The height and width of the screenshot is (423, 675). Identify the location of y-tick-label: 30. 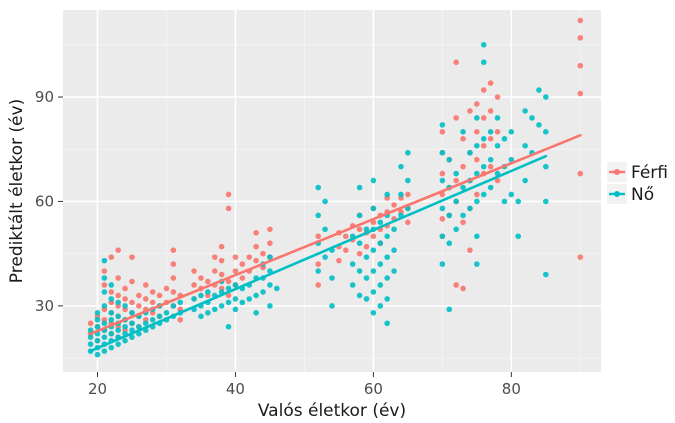
(44, 306).